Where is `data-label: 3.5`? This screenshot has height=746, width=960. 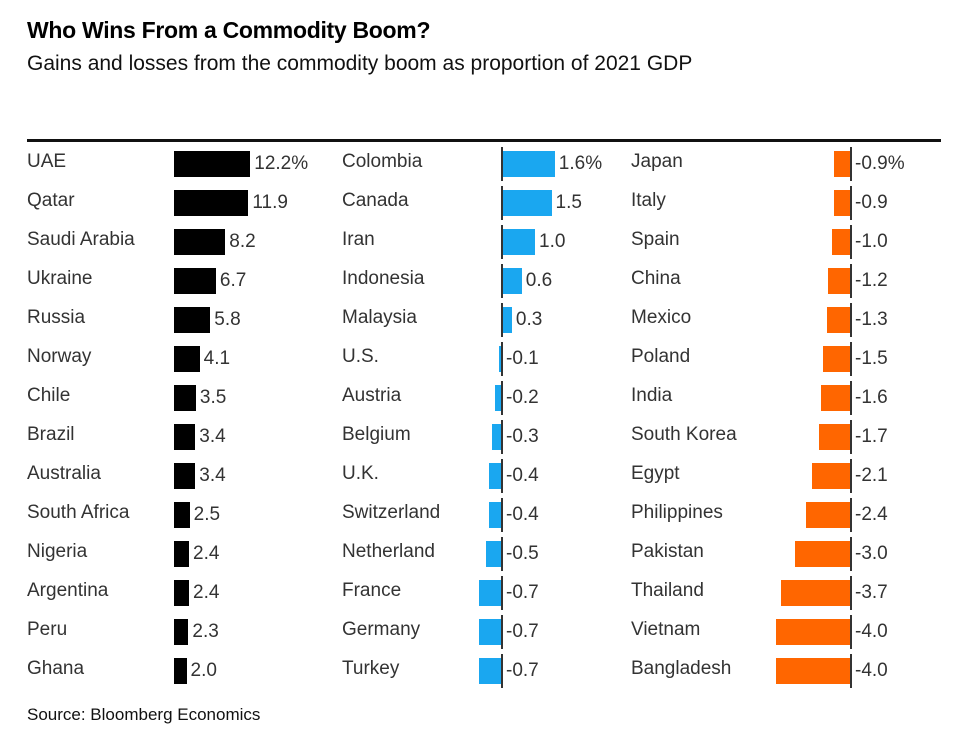 data-label: 3.5 is located at coordinates (213, 397).